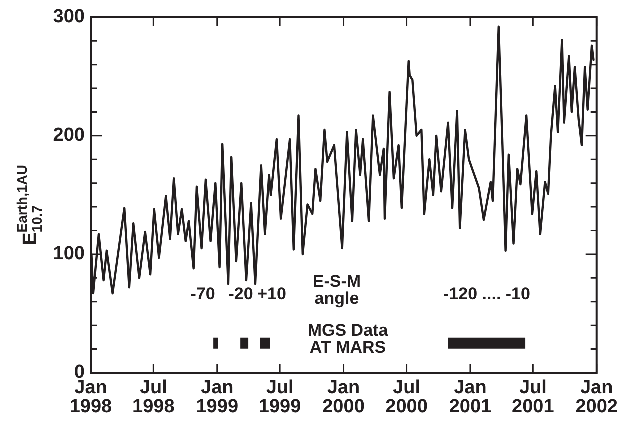 This screenshot has height=425, width=624. I want to click on annotation: -120 .... -10, so click(487, 294).